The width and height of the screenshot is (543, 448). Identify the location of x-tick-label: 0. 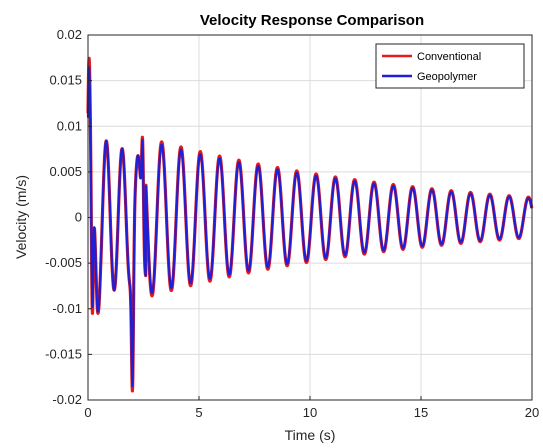
(87, 412).